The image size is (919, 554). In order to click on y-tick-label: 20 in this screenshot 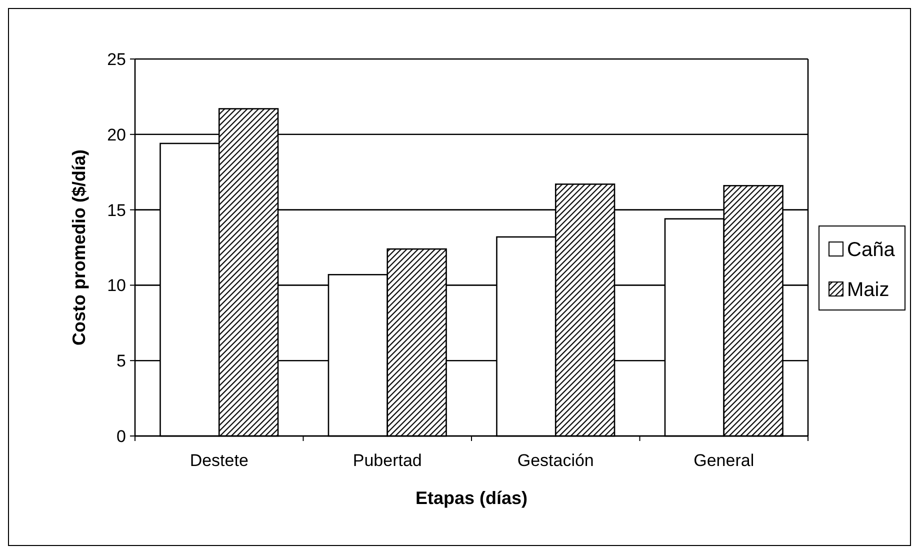, I will do `click(116, 134)`.